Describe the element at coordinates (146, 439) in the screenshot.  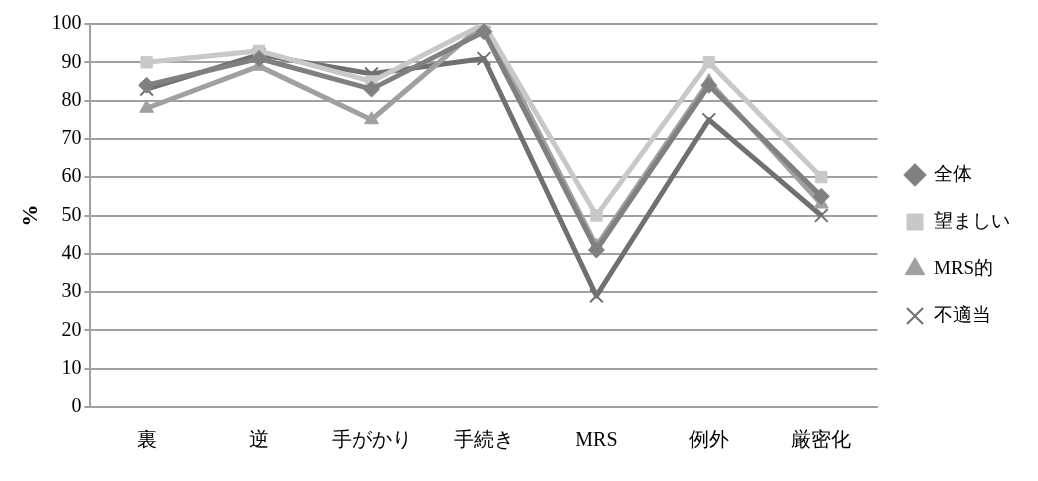
I see `x-tick-label: 裏` at that location.